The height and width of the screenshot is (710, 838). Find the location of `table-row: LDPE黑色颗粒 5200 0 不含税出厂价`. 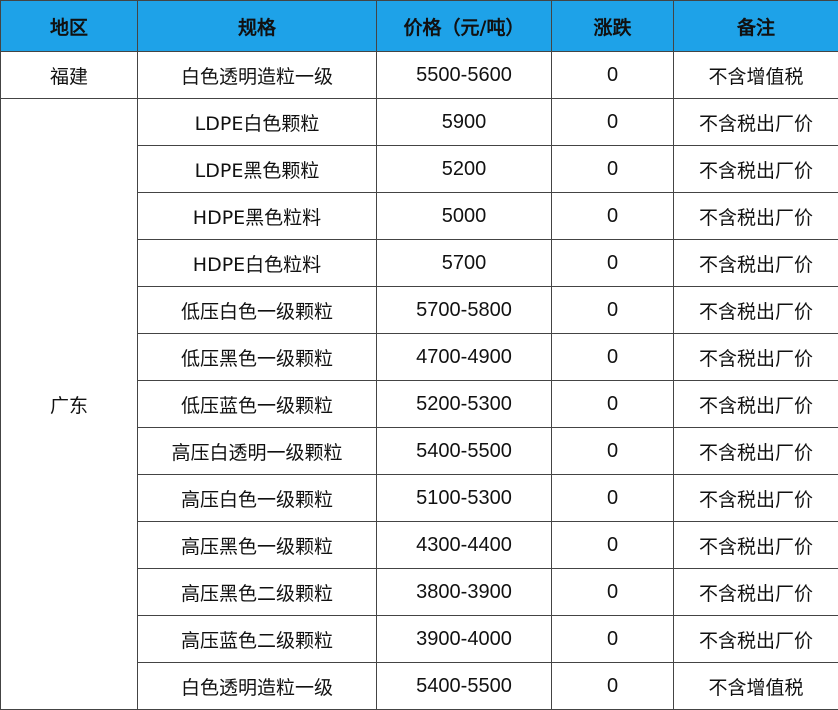

table-row: LDPE黑色颗粒 5200 0 不含税出厂价 is located at coordinates (419, 169).